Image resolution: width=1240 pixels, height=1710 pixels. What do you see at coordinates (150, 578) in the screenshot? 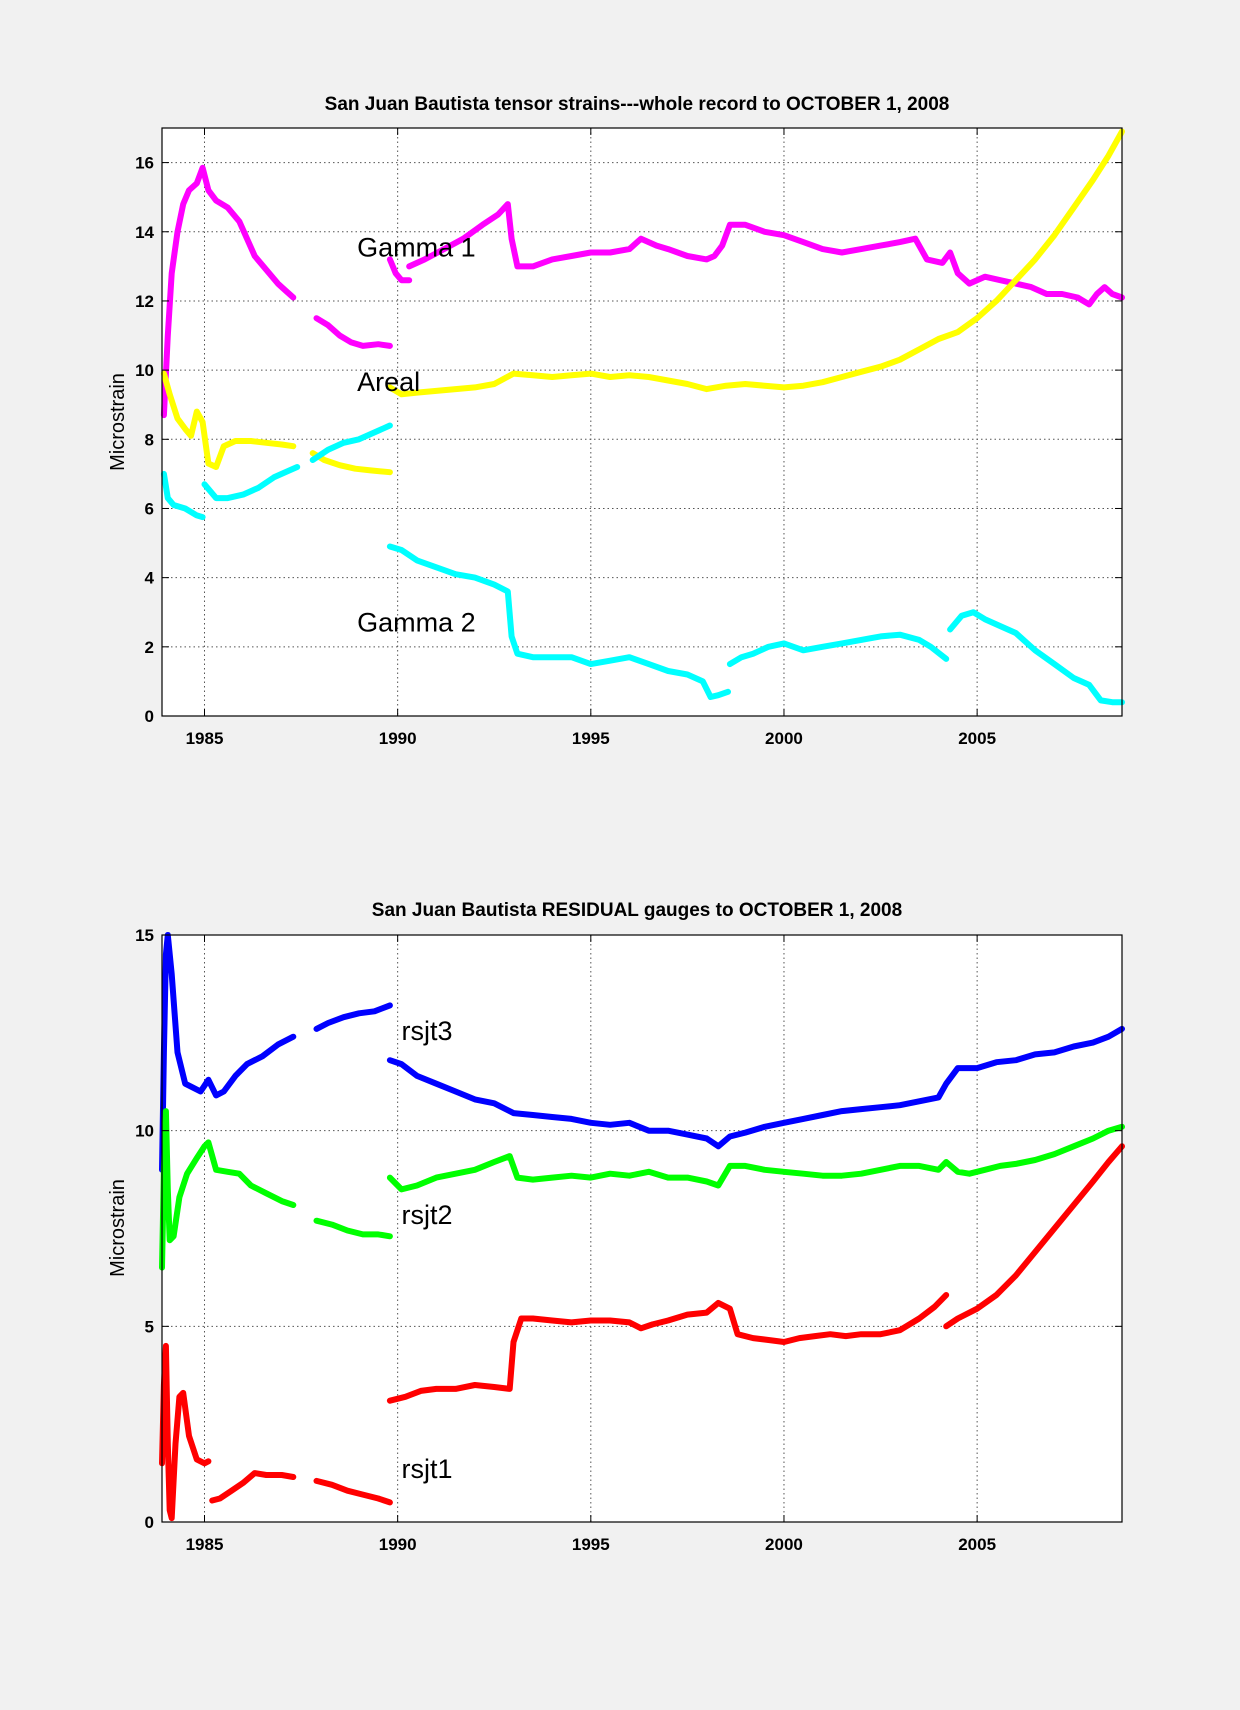
I see `y-tick-label: 4` at bounding box center [150, 578].